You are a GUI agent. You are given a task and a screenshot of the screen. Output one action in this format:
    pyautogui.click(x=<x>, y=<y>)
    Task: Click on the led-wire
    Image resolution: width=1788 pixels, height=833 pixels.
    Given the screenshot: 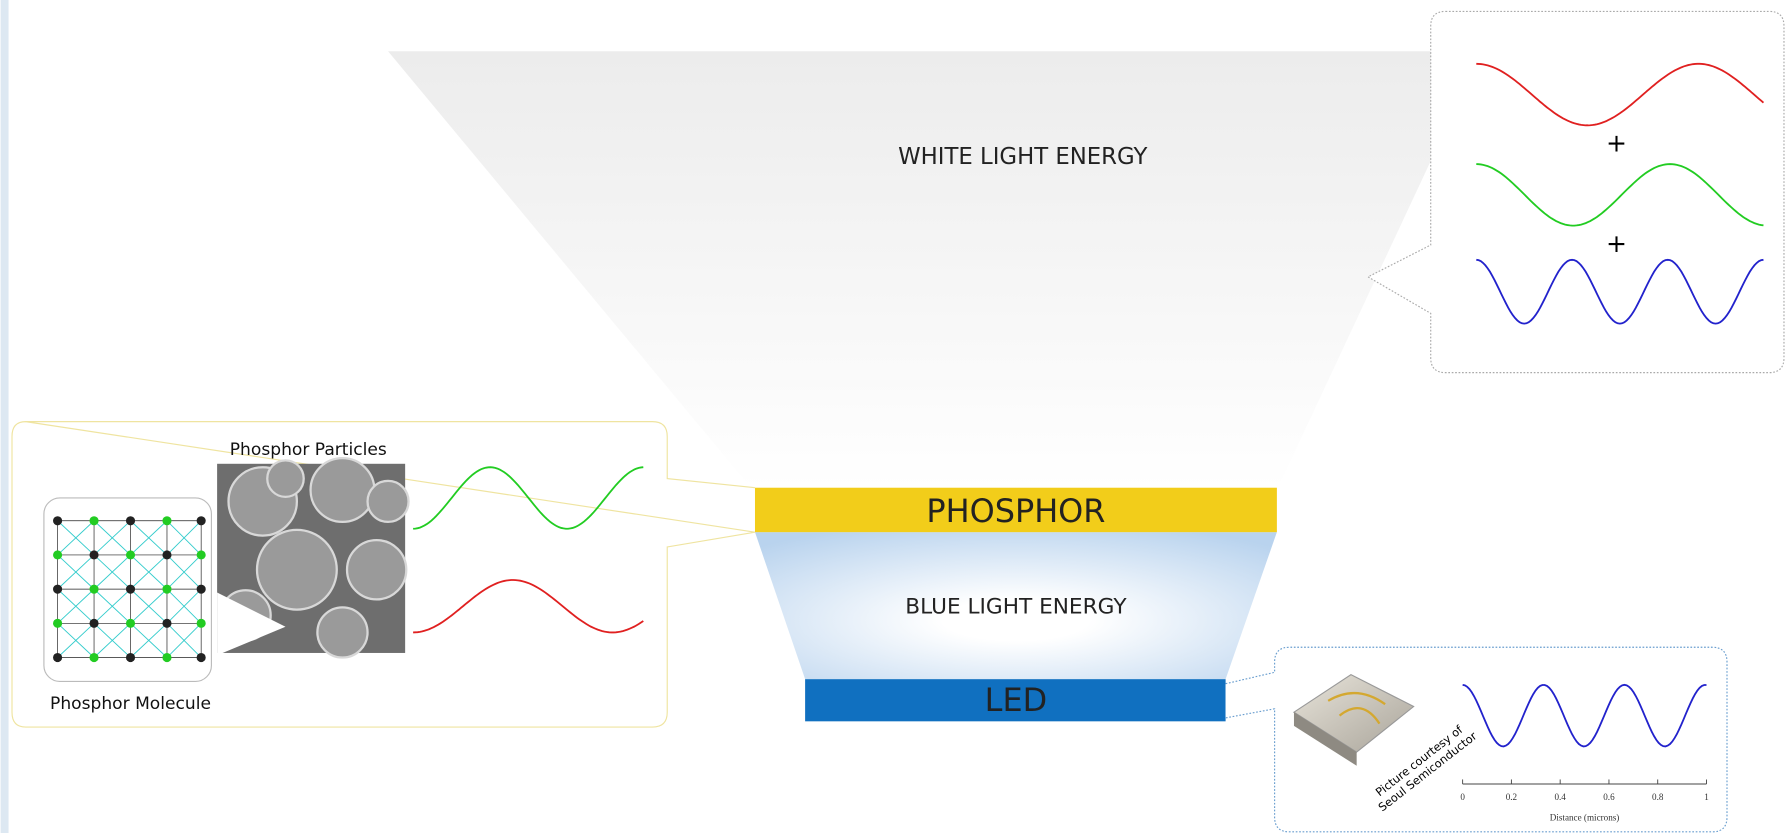 What is the action you would take?
    pyautogui.click(x=1356, y=708)
    